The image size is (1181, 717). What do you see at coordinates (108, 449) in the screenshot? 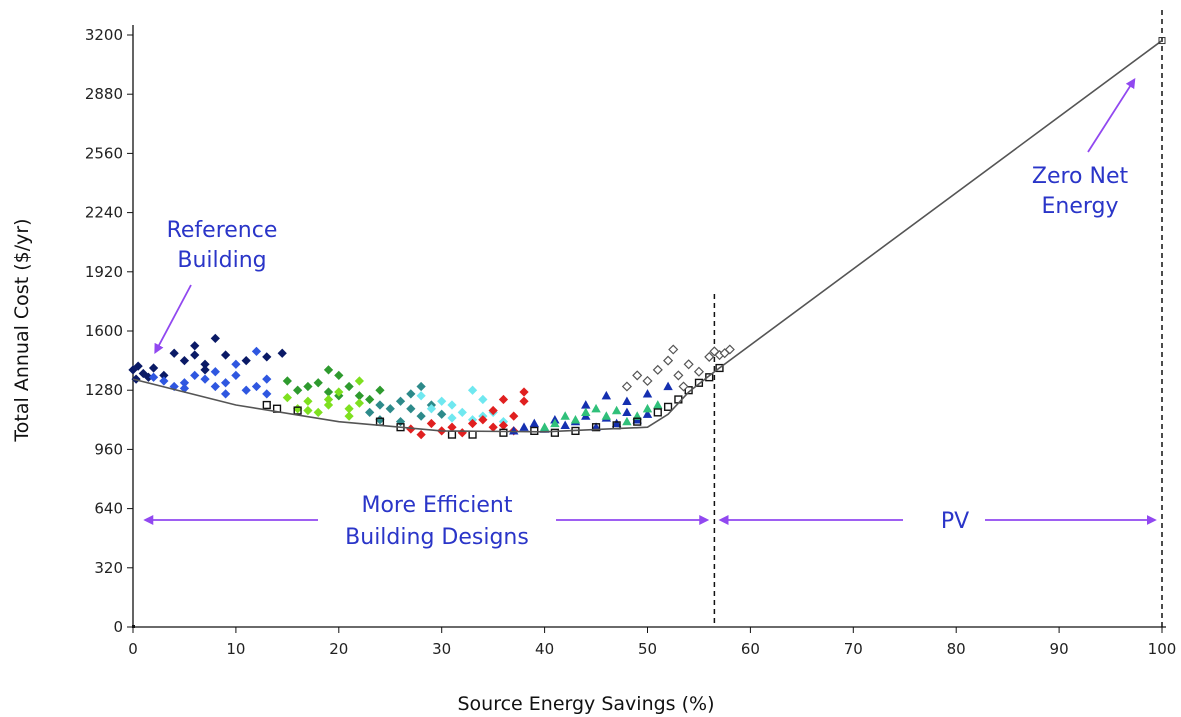
I see `y-tick-label: 960` at bounding box center [108, 449].